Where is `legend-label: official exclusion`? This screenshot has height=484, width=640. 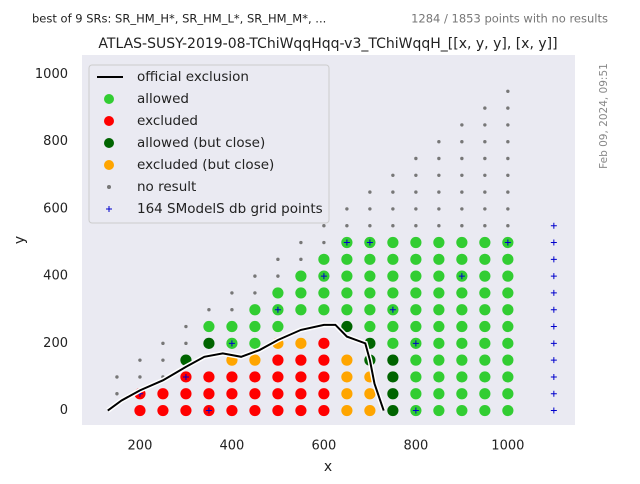 legend-label: official exclusion is located at coordinates (193, 77).